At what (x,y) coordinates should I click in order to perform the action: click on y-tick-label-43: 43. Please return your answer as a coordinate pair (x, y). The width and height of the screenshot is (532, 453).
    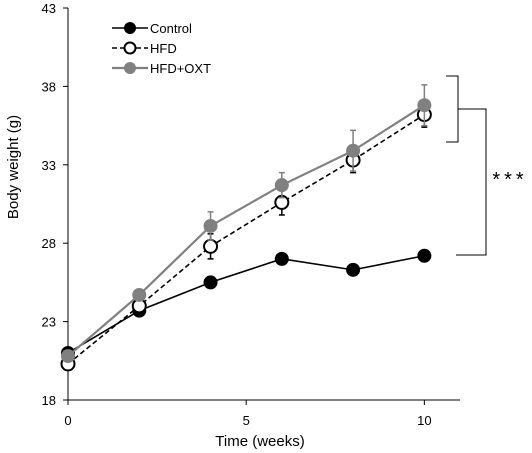
    Looking at the image, I should click on (49, 8).